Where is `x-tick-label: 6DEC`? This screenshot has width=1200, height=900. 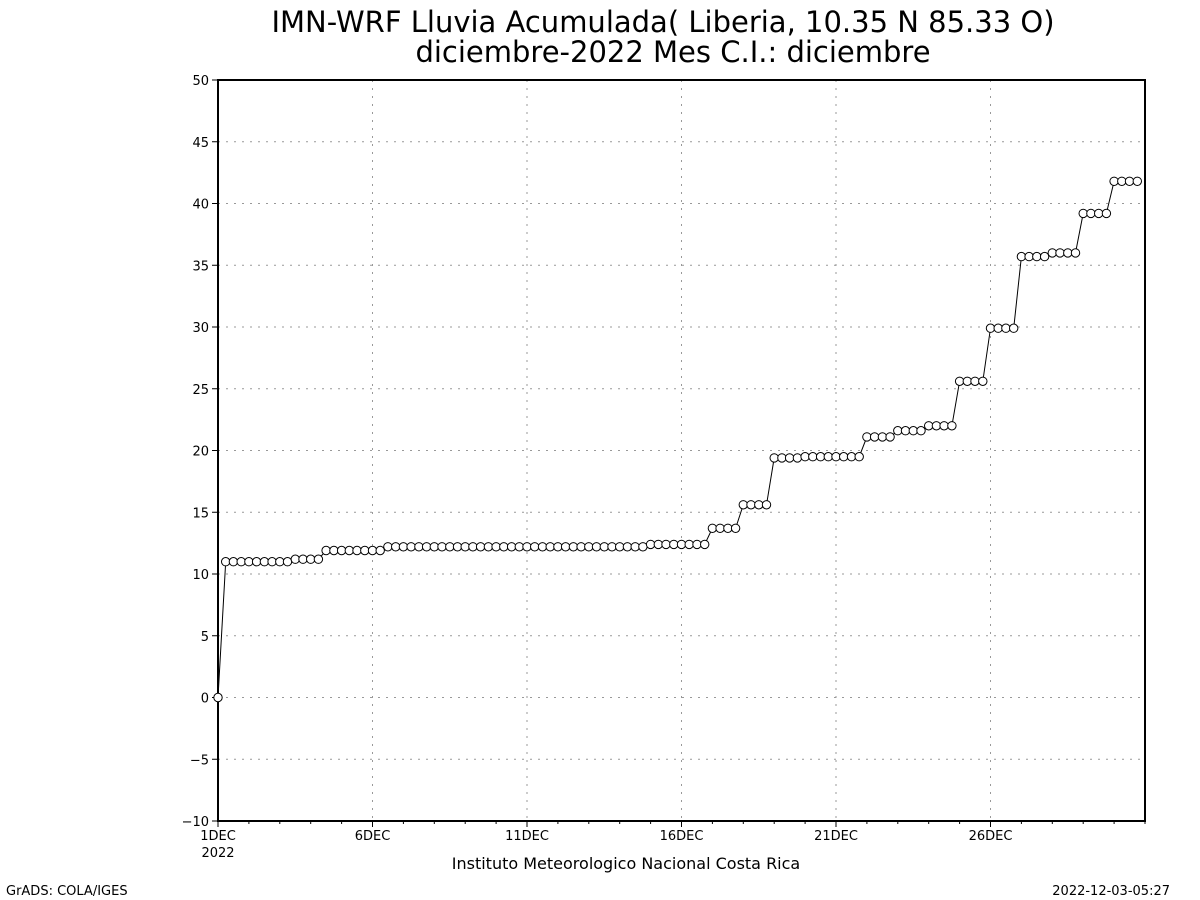
x-tick-label: 6DEC is located at coordinates (373, 836).